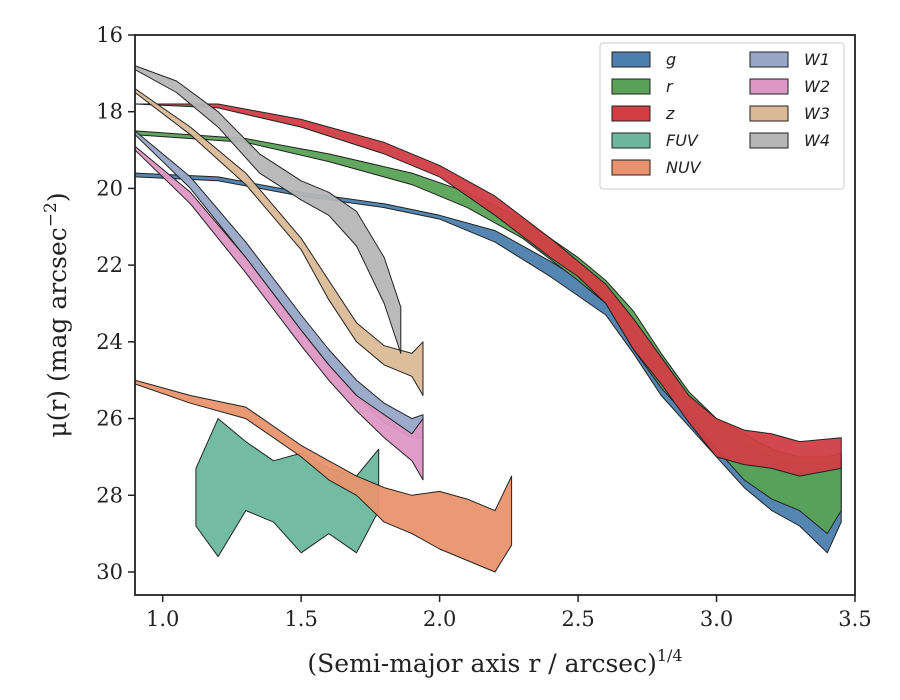 The height and width of the screenshot is (700, 900). I want to click on legend-swatch-nuv, so click(631, 167).